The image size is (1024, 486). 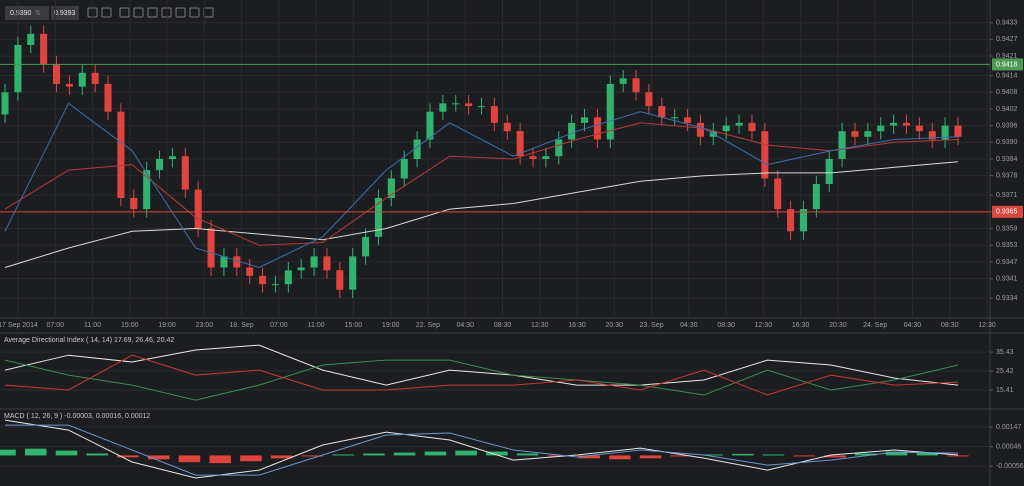 What do you see at coordinates (19, 325) in the screenshot?
I see `x-tick-label: 17 Sep 2014` at bounding box center [19, 325].